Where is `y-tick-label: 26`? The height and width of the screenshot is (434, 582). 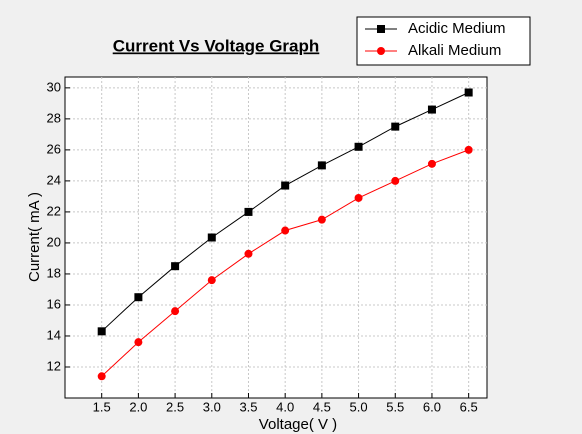 y-tick-label: 26 is located at coordinates (54, 148).